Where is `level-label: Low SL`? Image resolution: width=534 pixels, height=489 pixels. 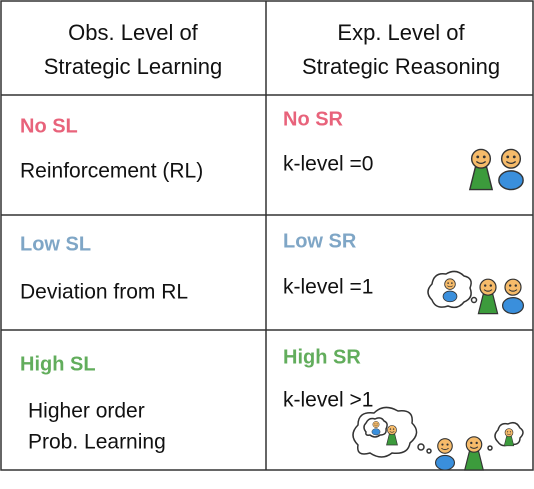
level-label: Low SL is located at coordinates (55, 244).